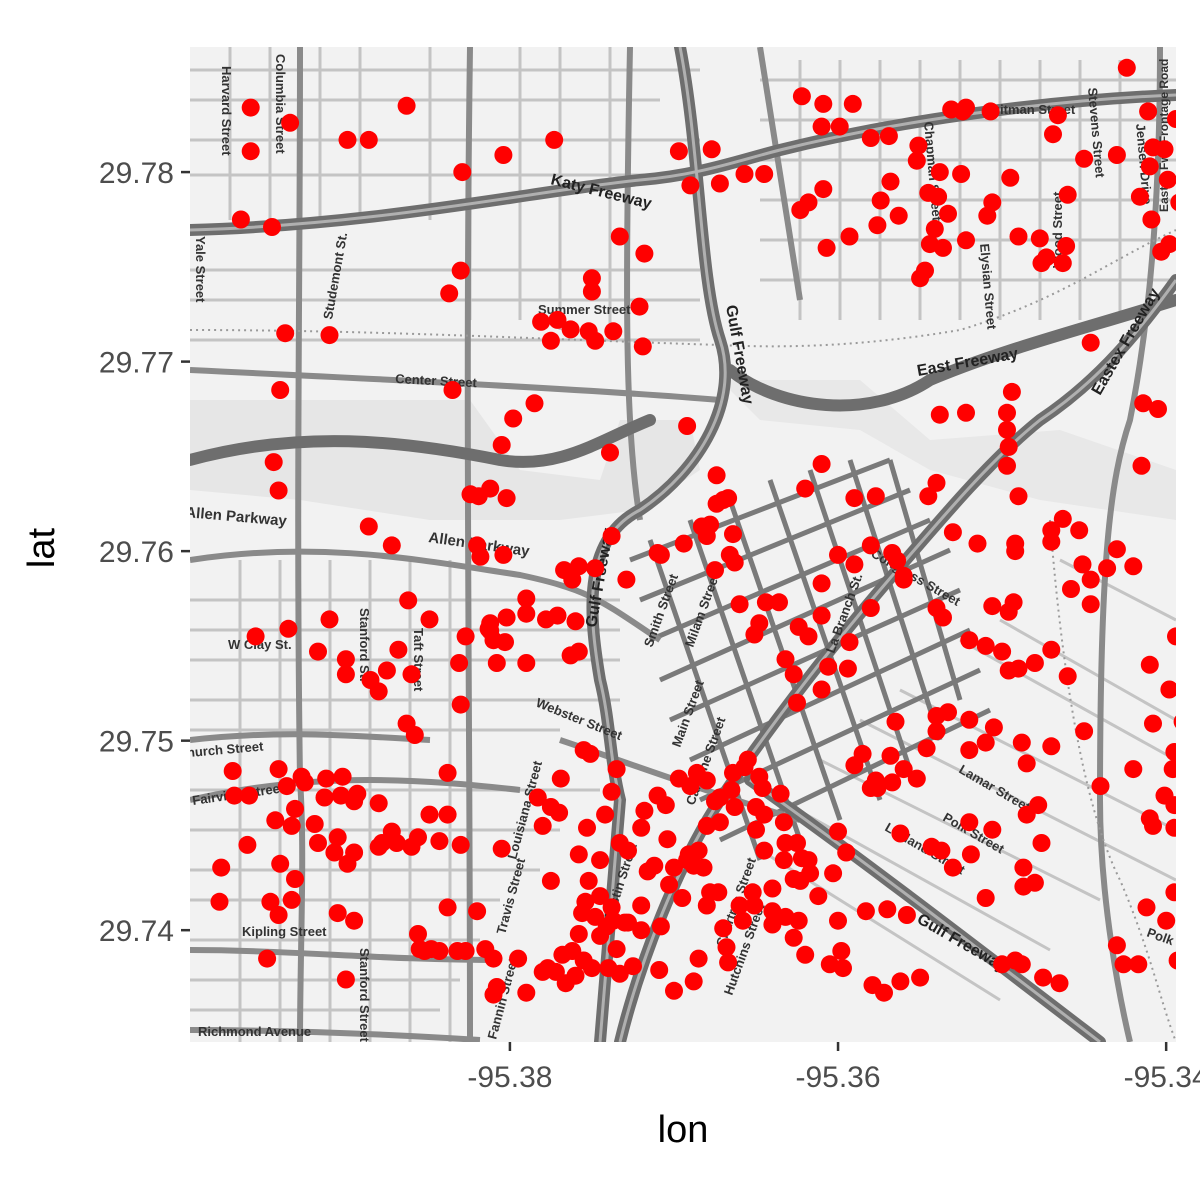  I want to click on x-tick-label: -95.36, so click(837, 1077).